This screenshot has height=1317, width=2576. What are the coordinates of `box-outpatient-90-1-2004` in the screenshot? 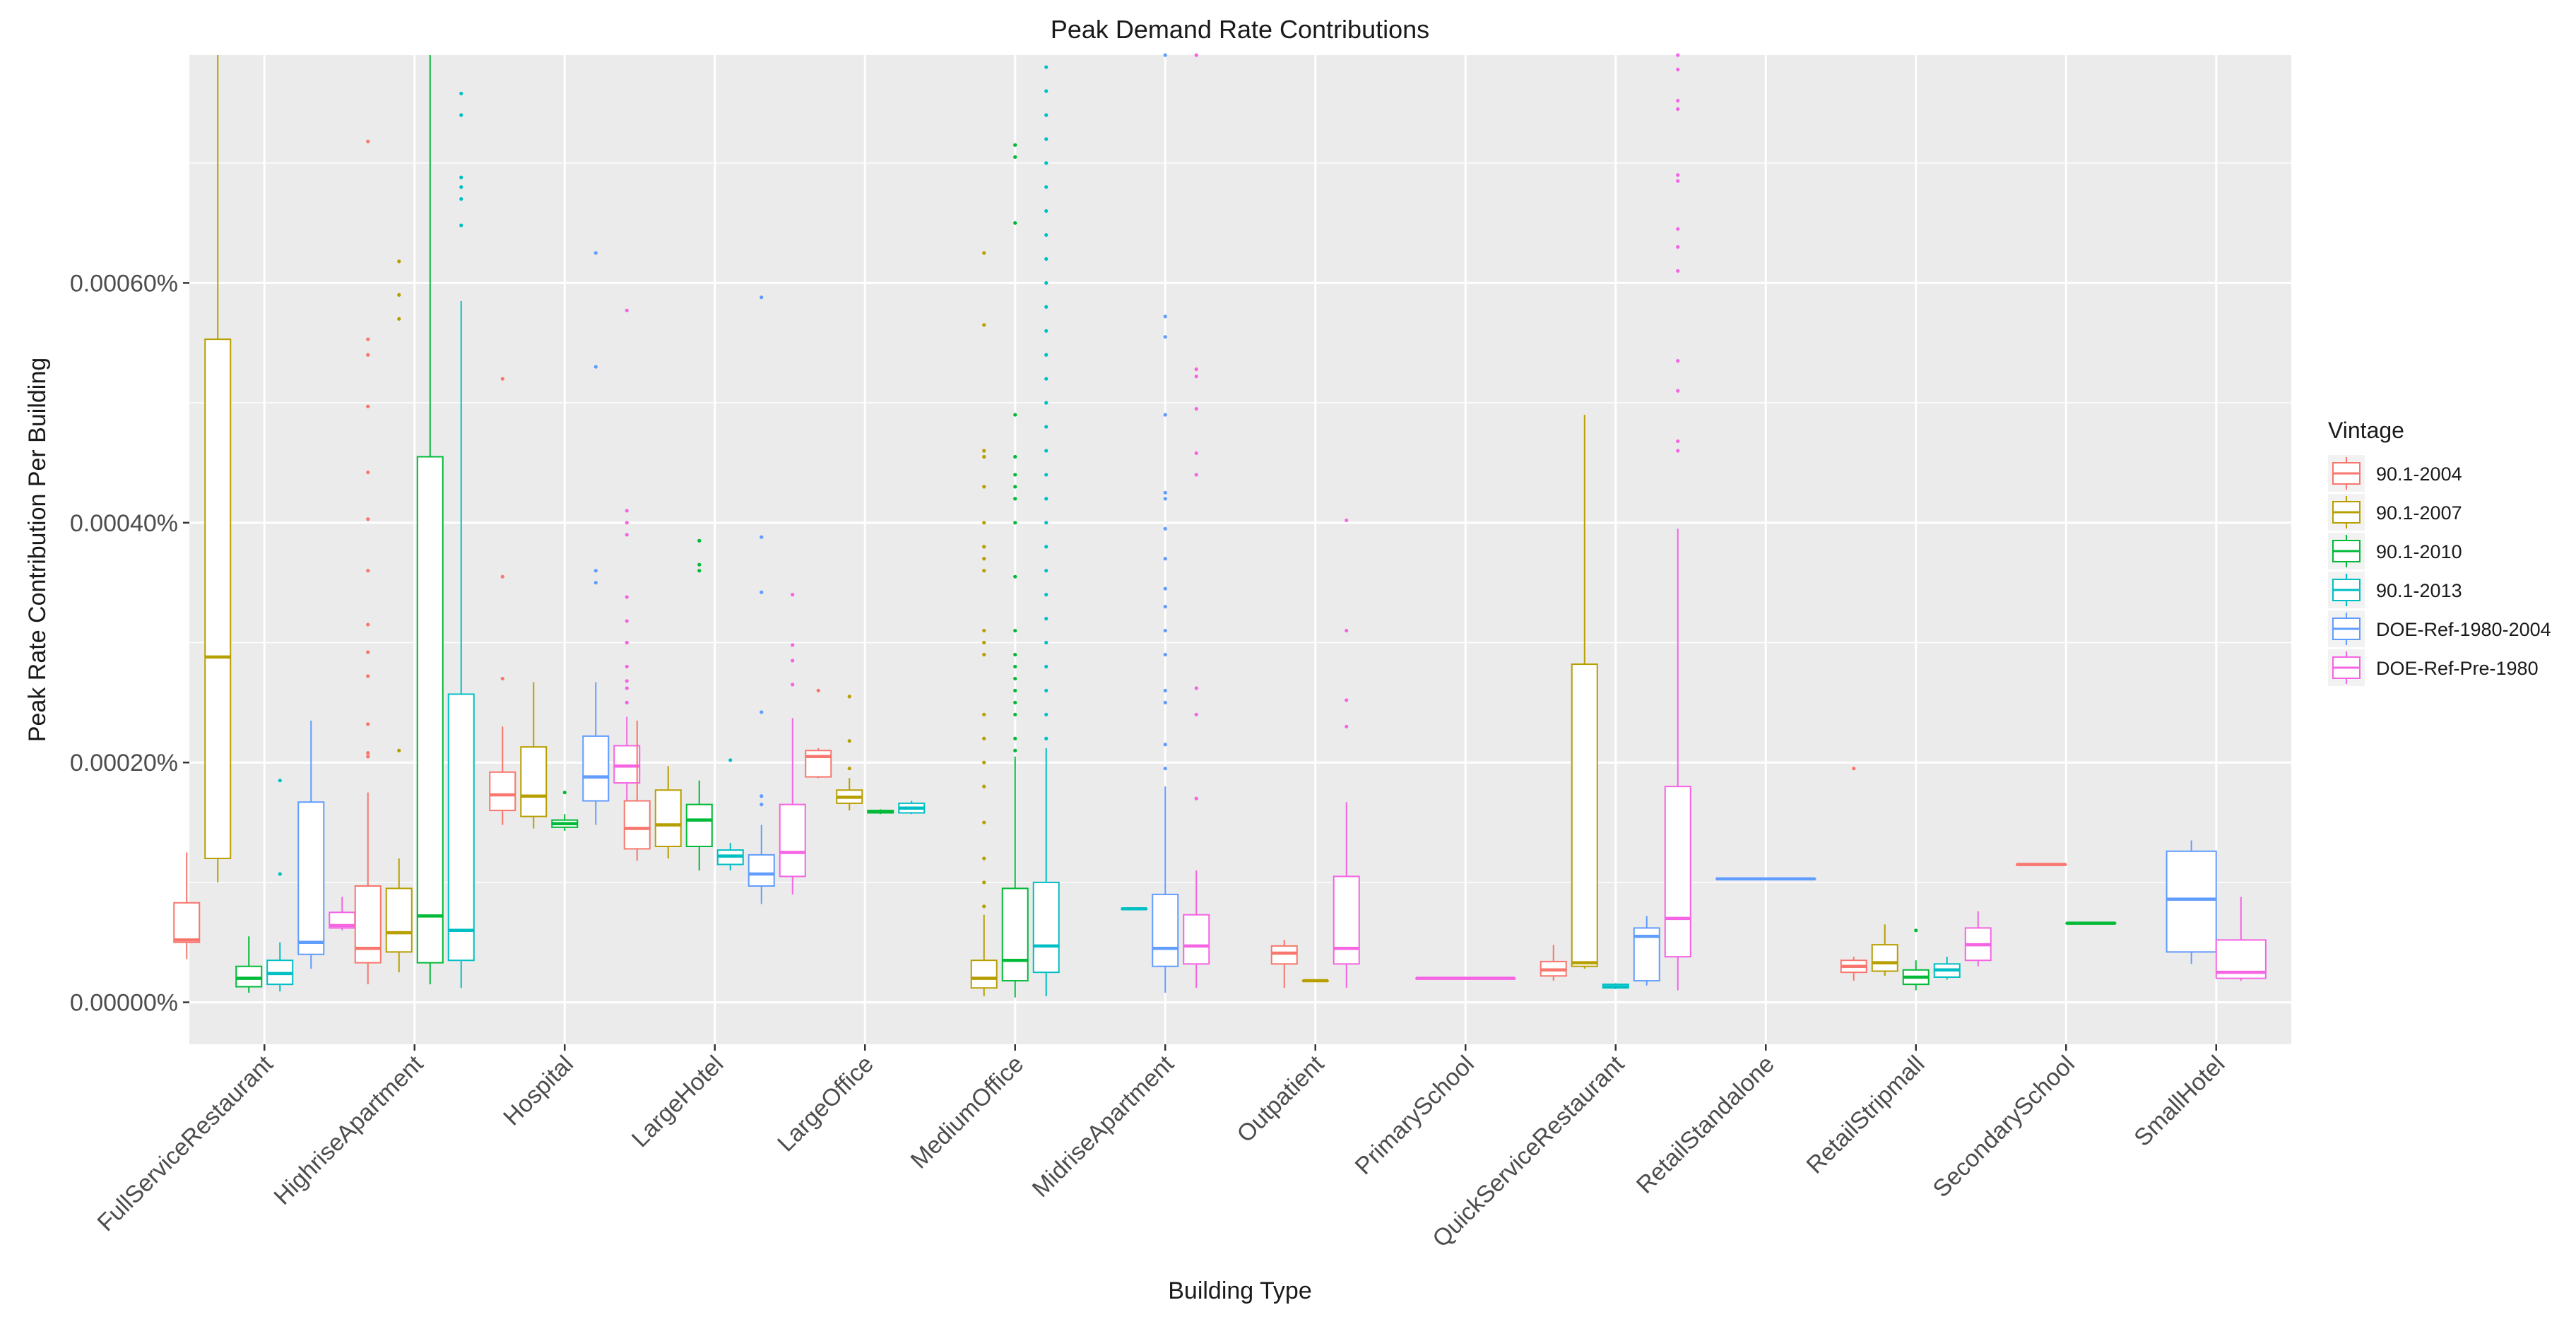 It's located at (1284, 964).